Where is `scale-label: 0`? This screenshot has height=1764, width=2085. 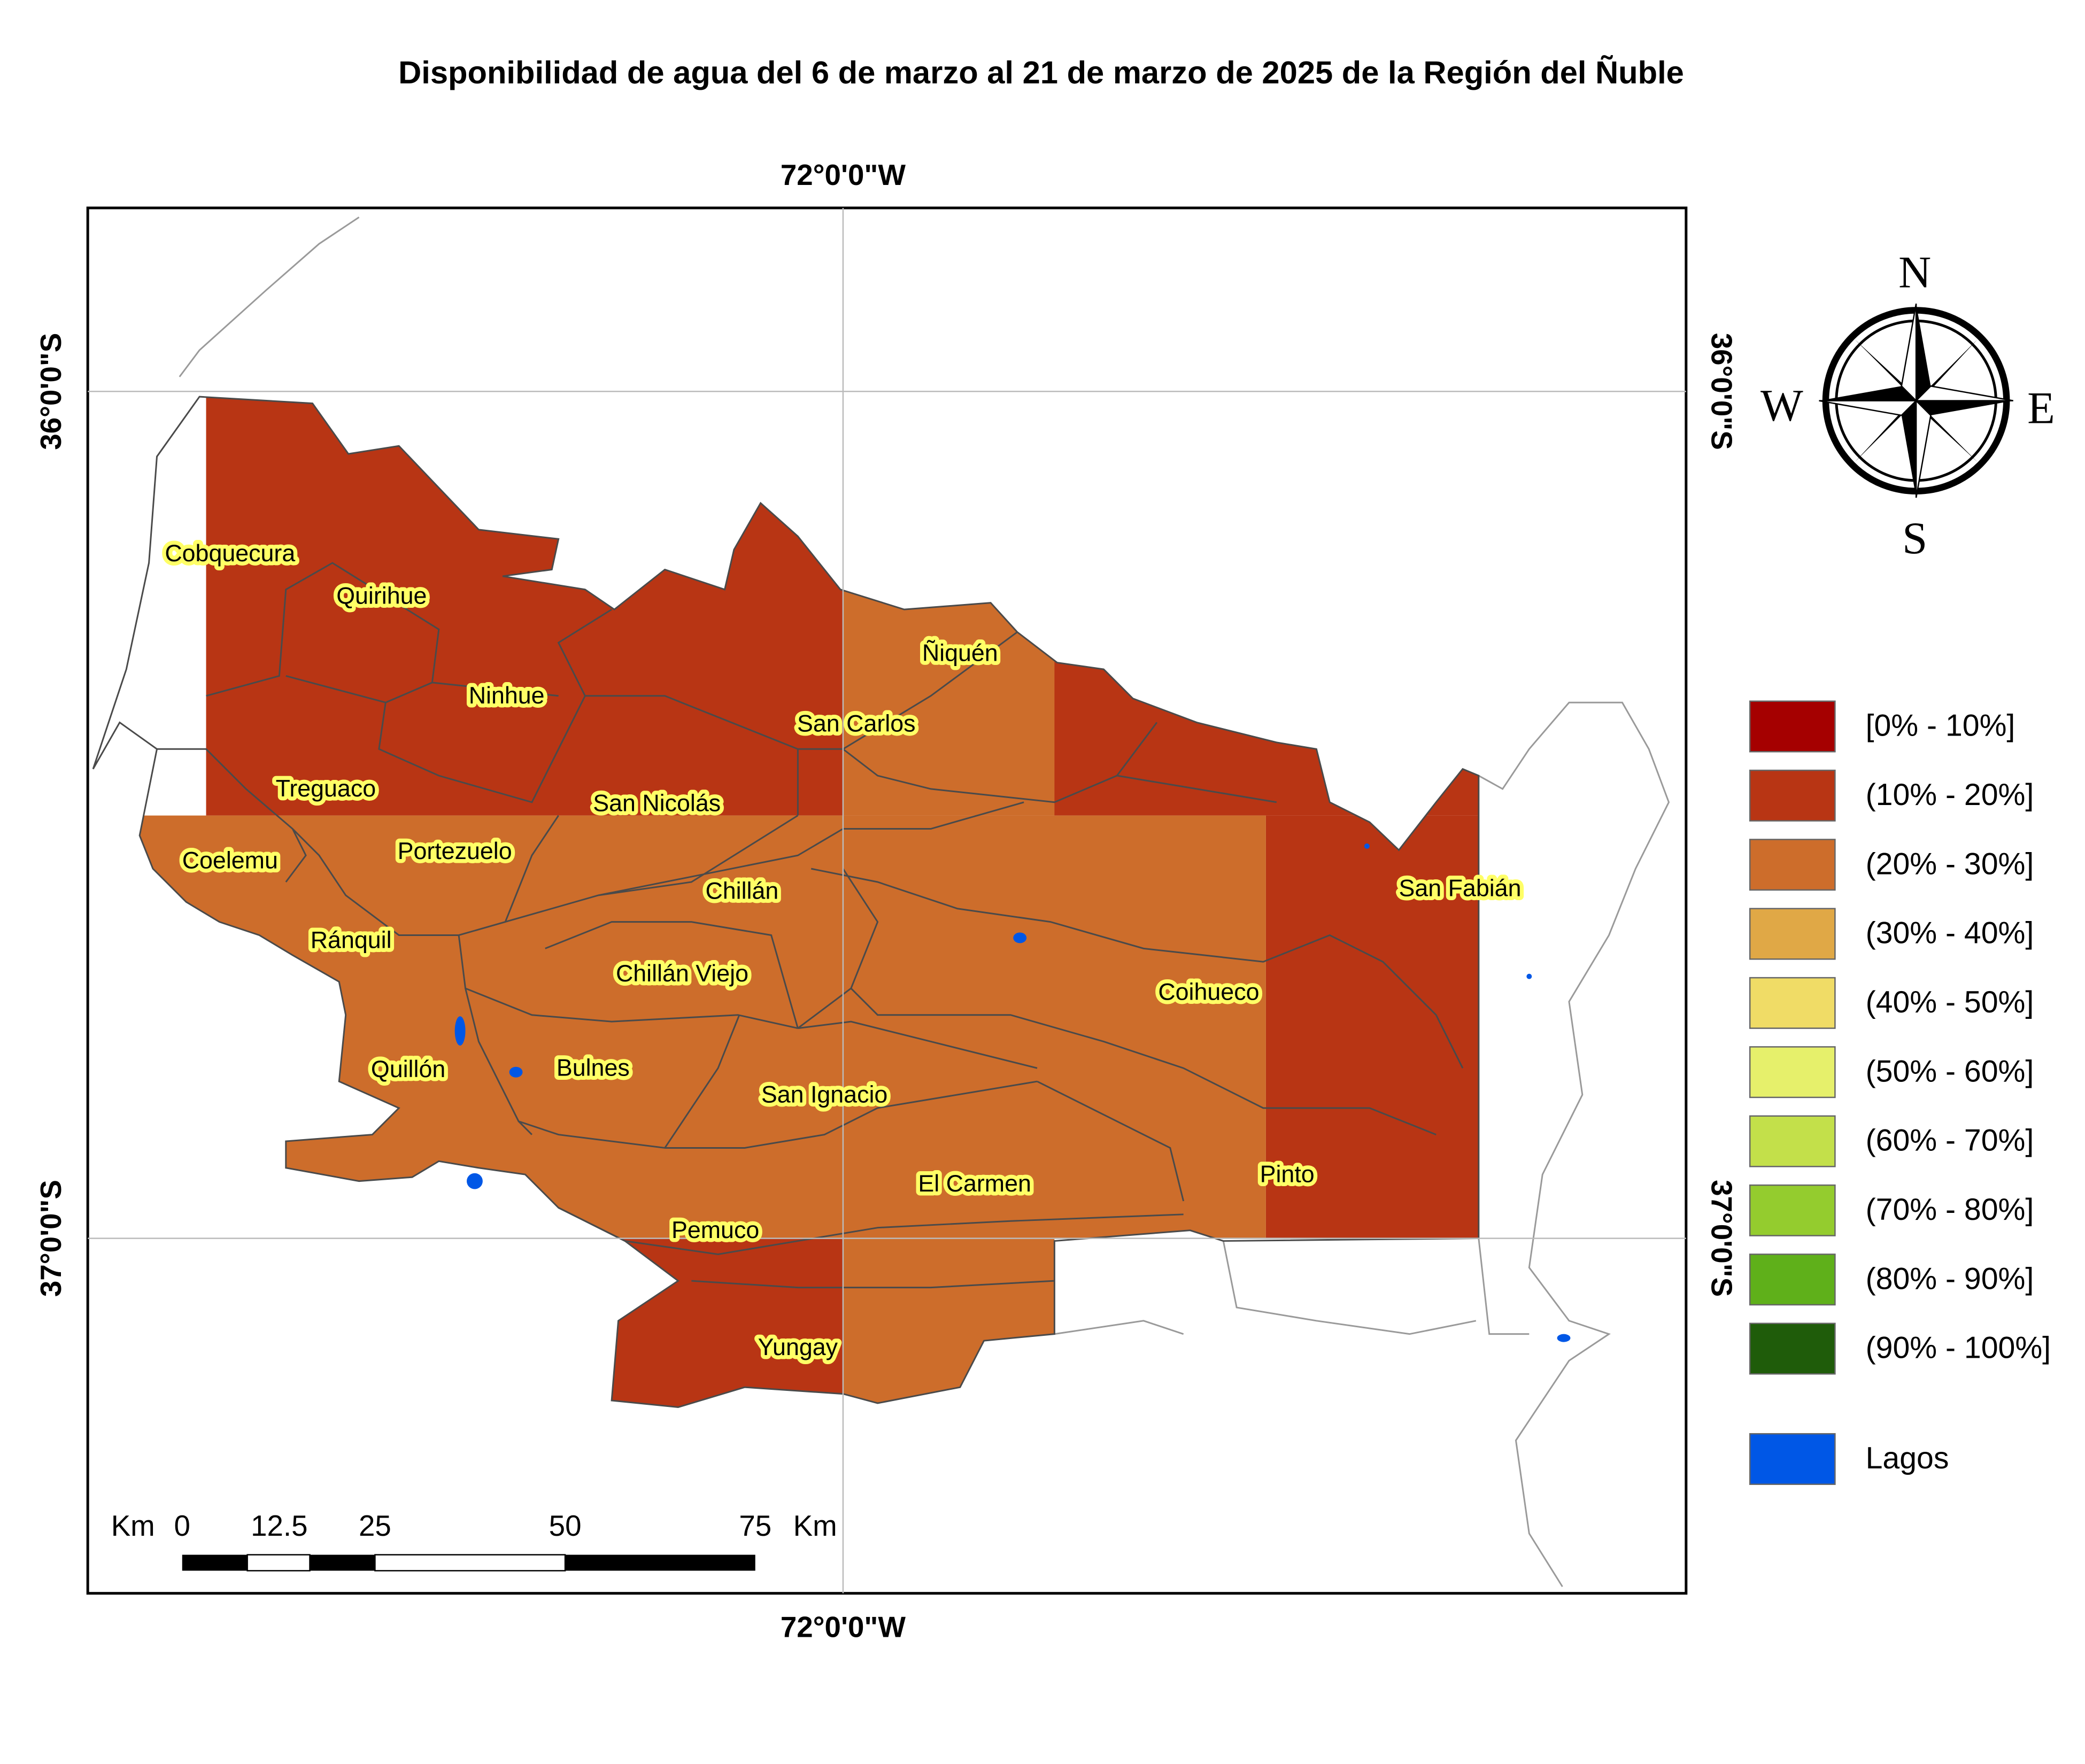 scale-label: 0 is located at coordinates (182, 1525).